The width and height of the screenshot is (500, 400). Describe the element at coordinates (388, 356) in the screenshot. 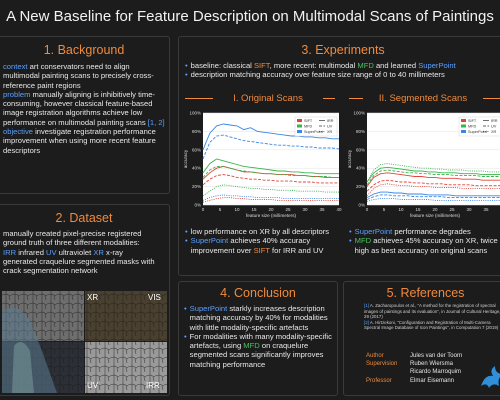

I see `author-label: Author` at that location.